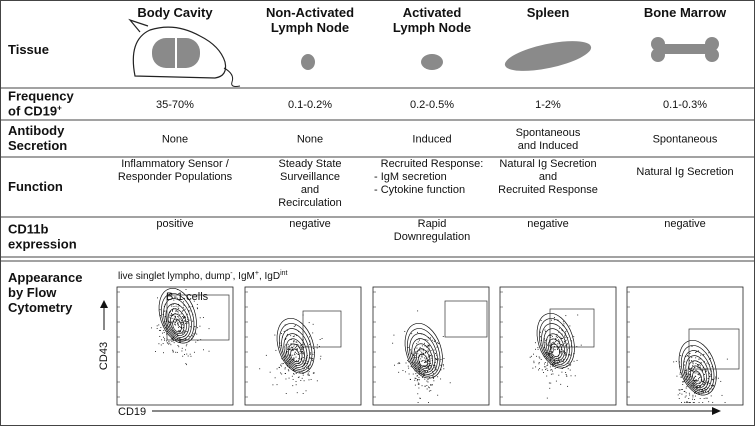  Describe the element at coordinates (36, 130) in the screenshot. I see `row-label: Antibody` at that location.